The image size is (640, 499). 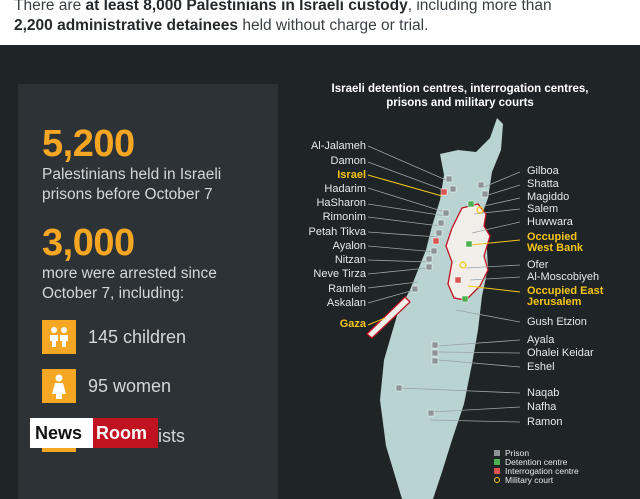 I want to click on stat-description-line: prisons before October 7, so click(x=127, y=194).